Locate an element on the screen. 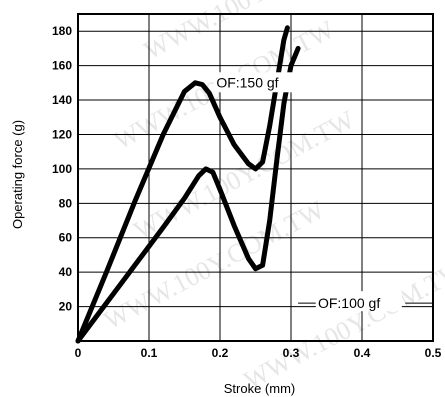  y-tick-labels: 20 40 60 80 100 120 140 160 180 is located at coordinates (62, 168).